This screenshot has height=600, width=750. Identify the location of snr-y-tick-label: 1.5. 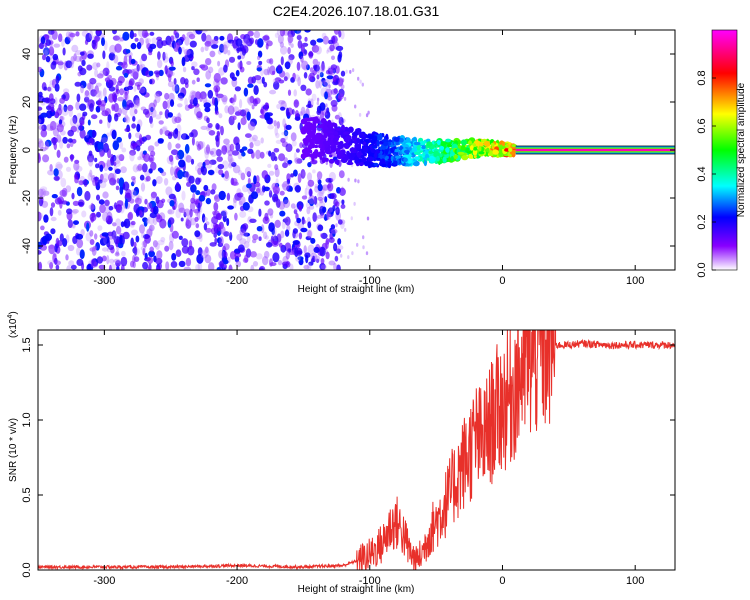
(27, 344).